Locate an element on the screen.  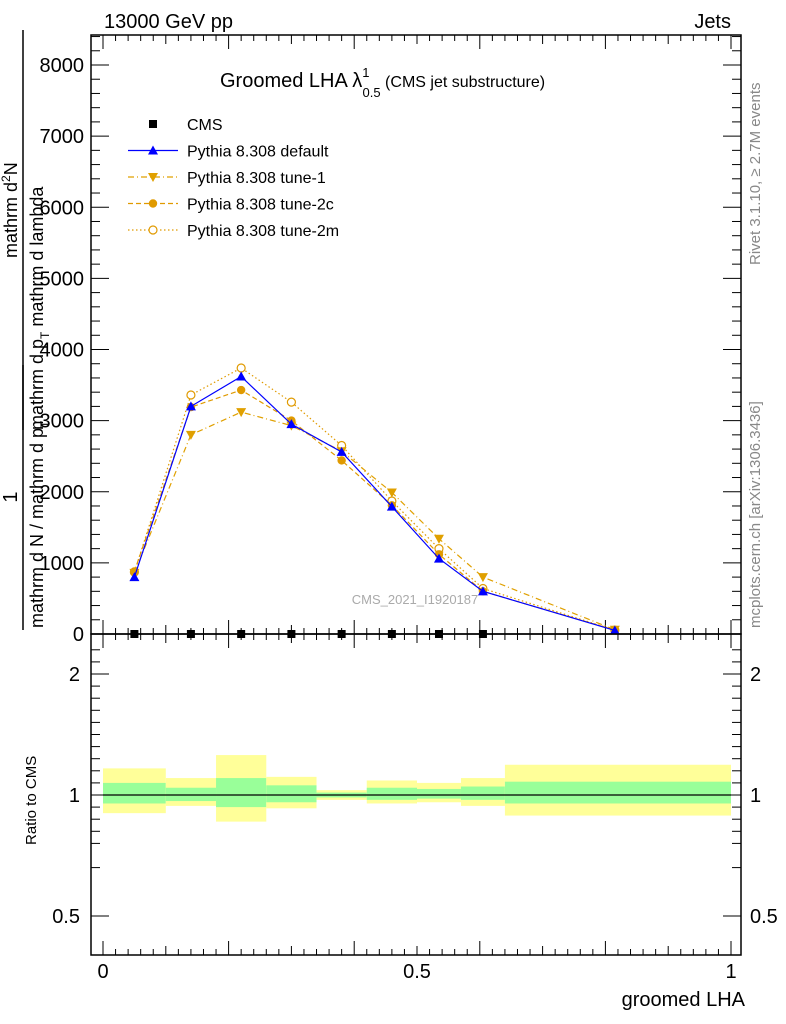
title-sub: 0.5 is located at coordinates (372, 92).